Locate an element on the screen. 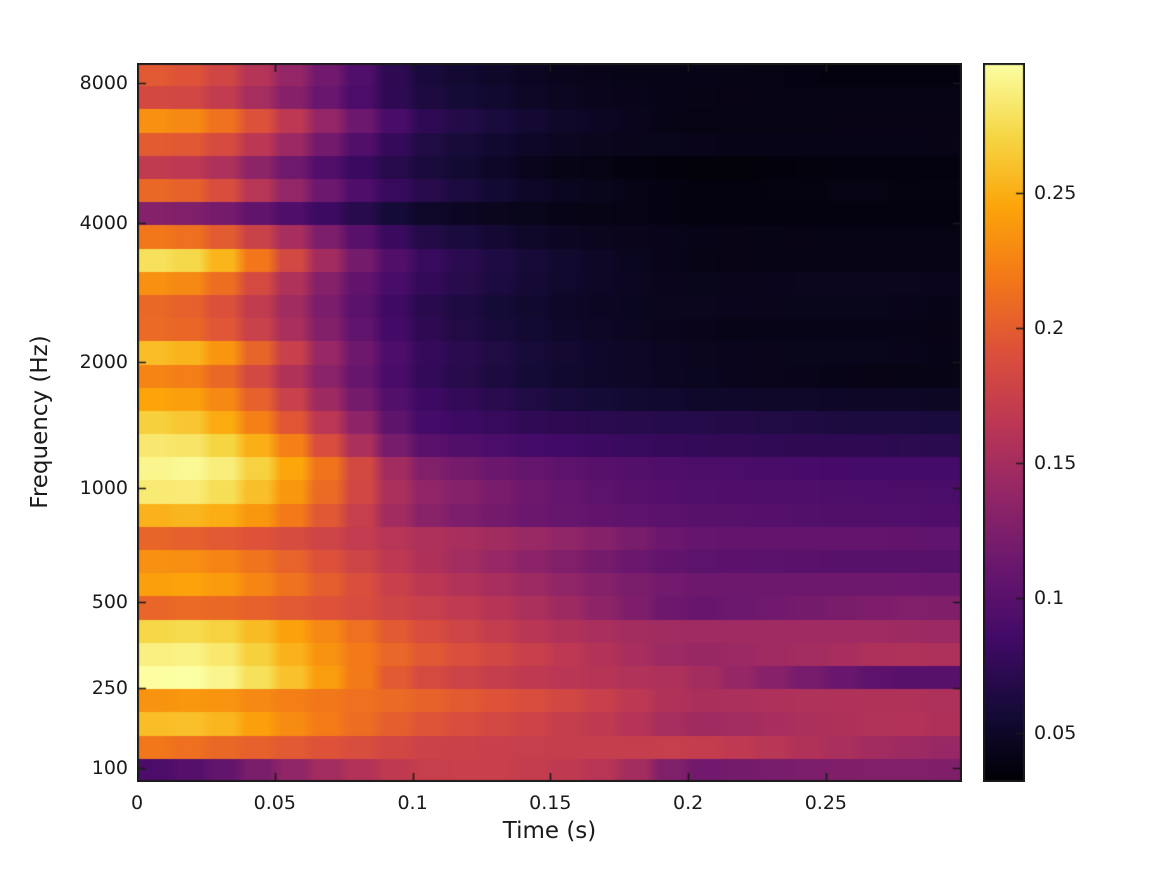 Image resolution: width=1167 pixels, height=875 pixels. colorbar-tick-label: 0.2 is located at coordinates (1049, 327).